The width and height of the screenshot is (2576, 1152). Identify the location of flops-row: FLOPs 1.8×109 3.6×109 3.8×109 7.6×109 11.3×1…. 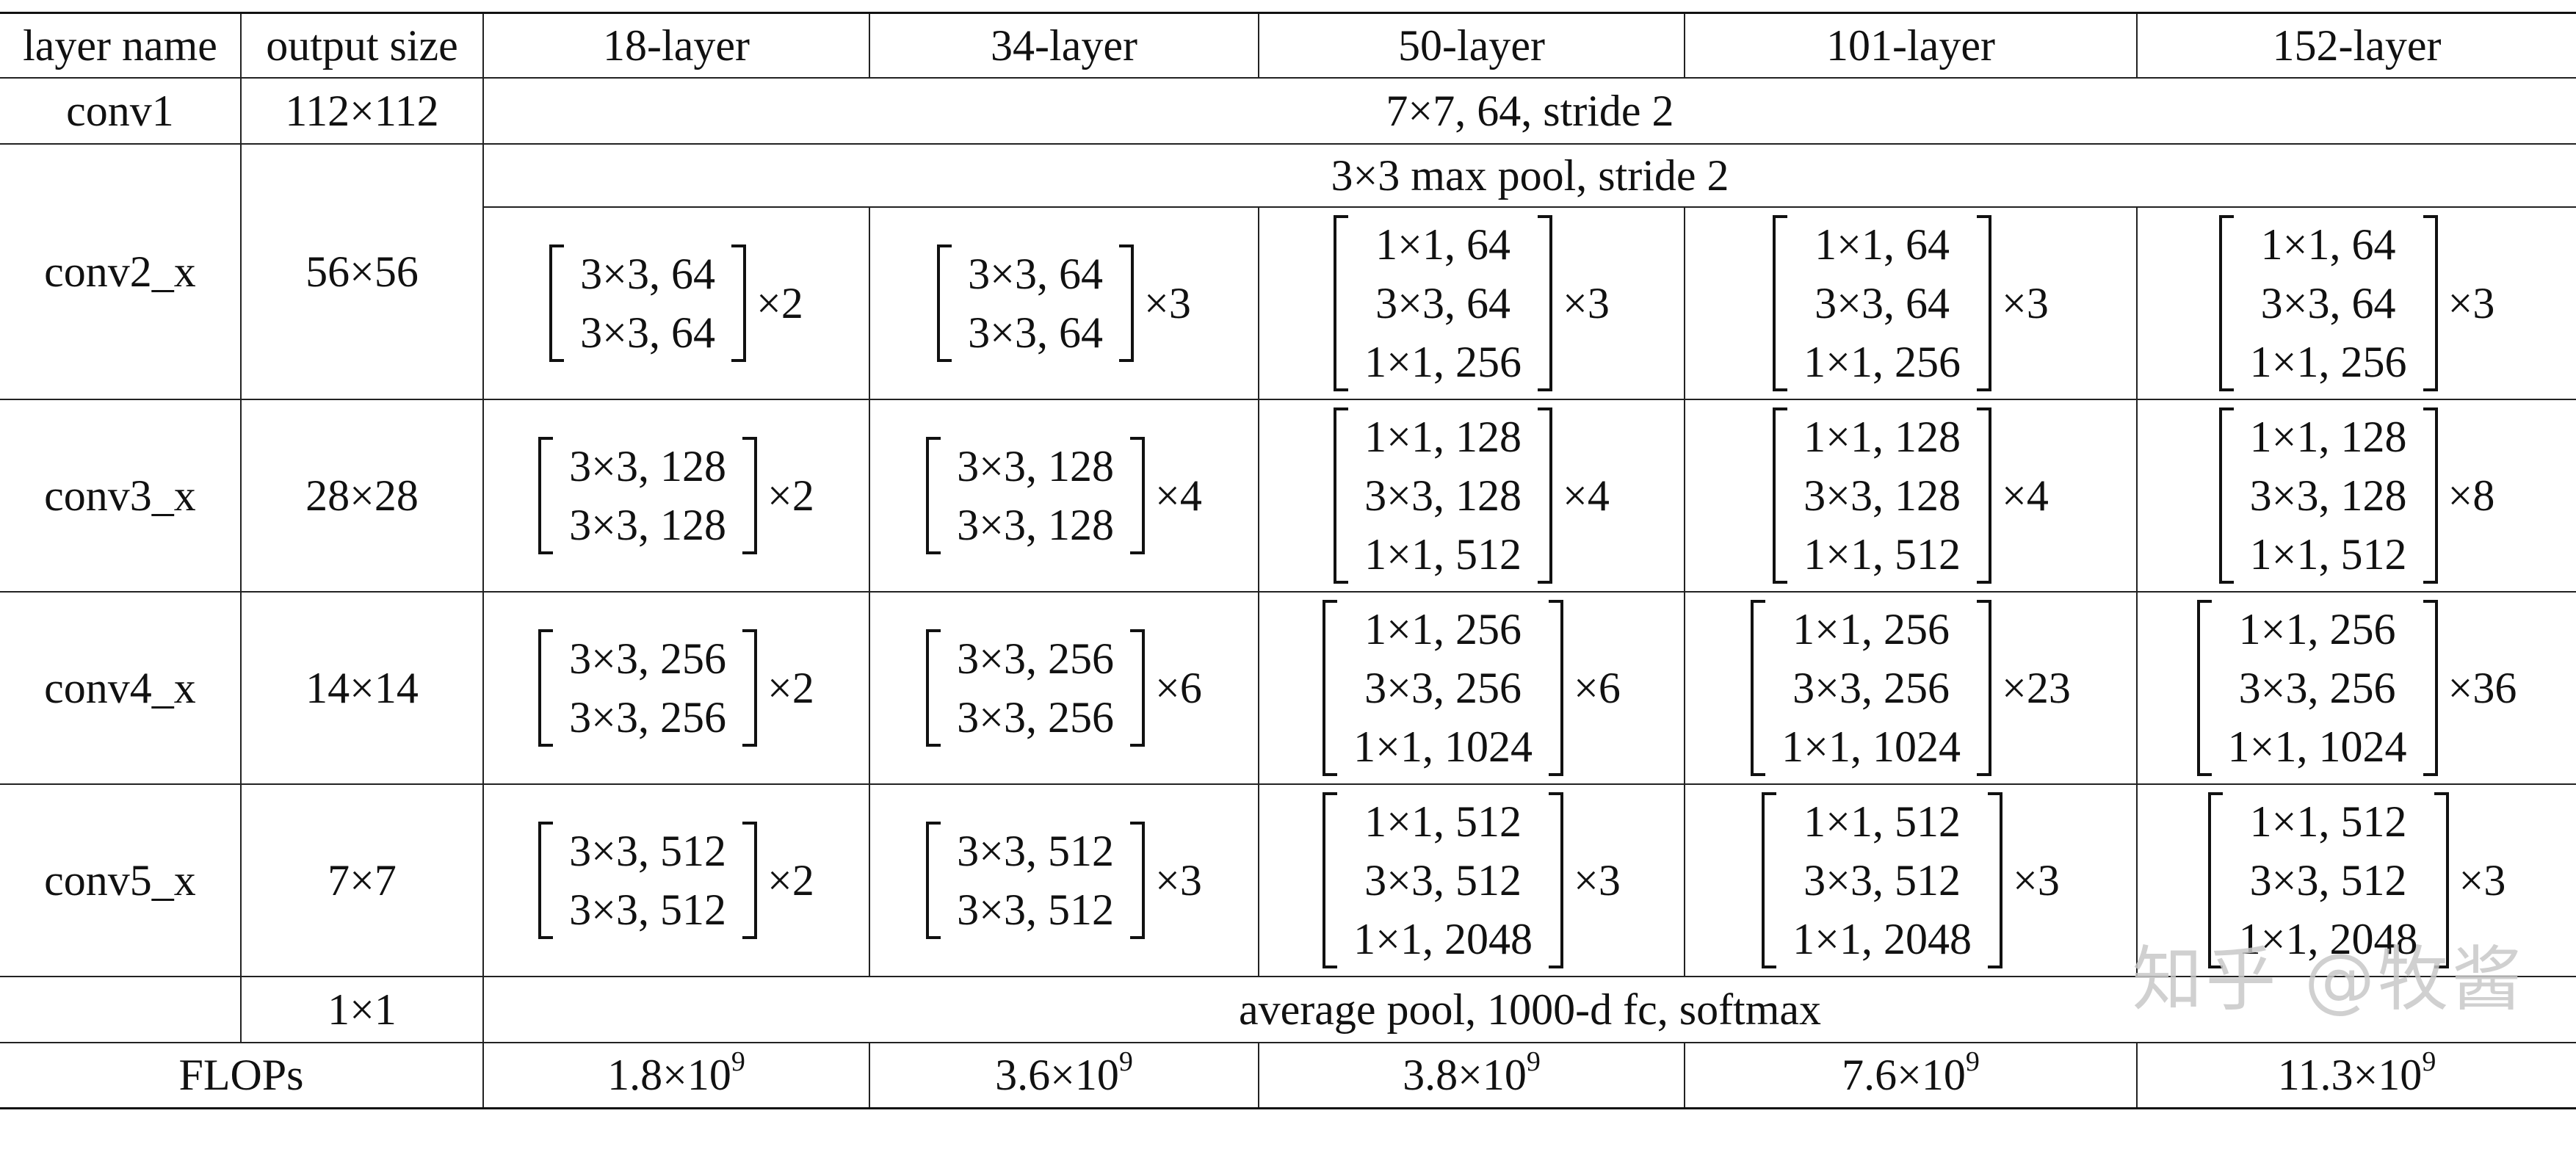
(1288, 1075).